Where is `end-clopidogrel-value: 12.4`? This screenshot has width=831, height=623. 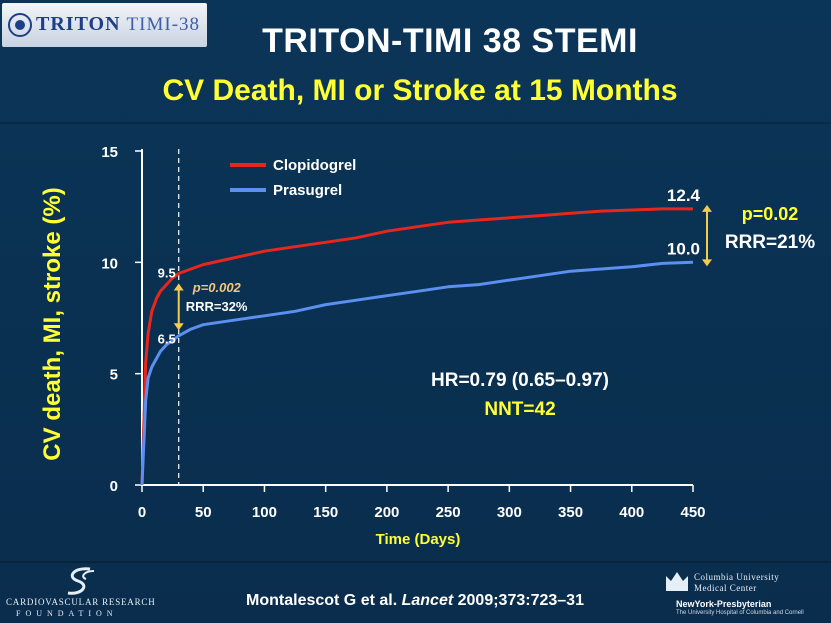
end-clopidogrel-value: 12.4 is located at coordinates (684, 195).